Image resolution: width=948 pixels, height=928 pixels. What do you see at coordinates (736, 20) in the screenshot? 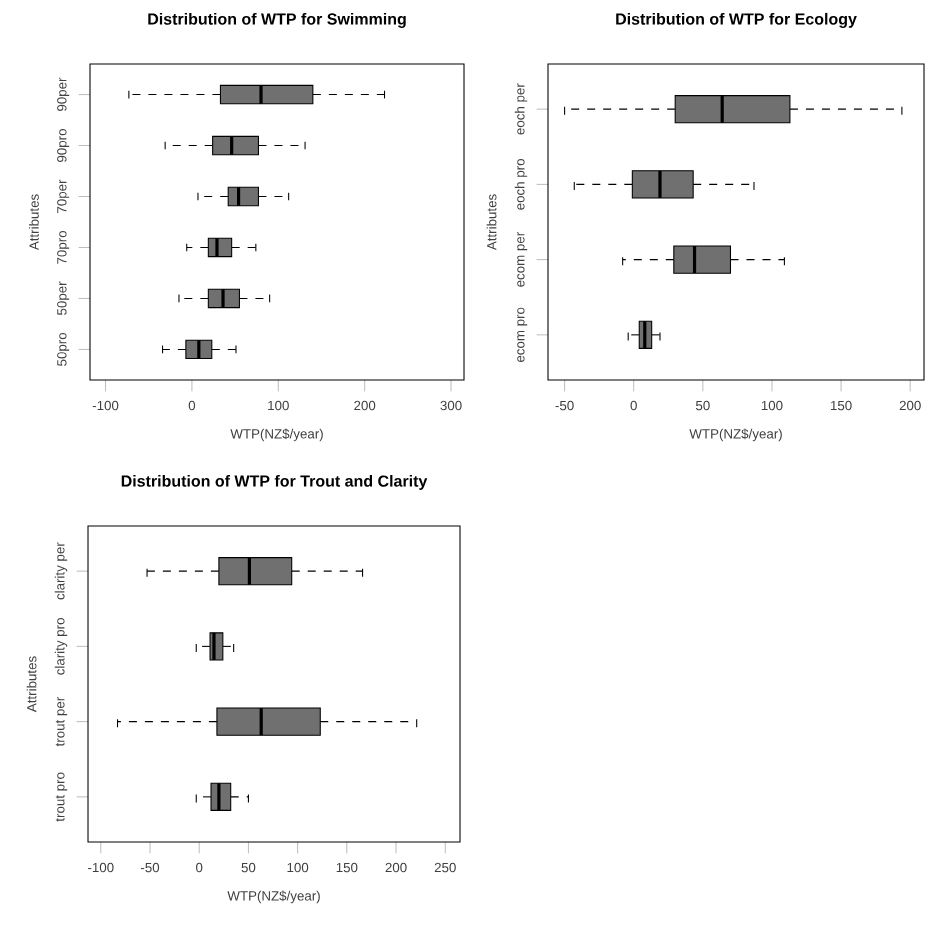
I see `chart-title: Distribution of WTP for Ecology` at bounding box center [736, 20].